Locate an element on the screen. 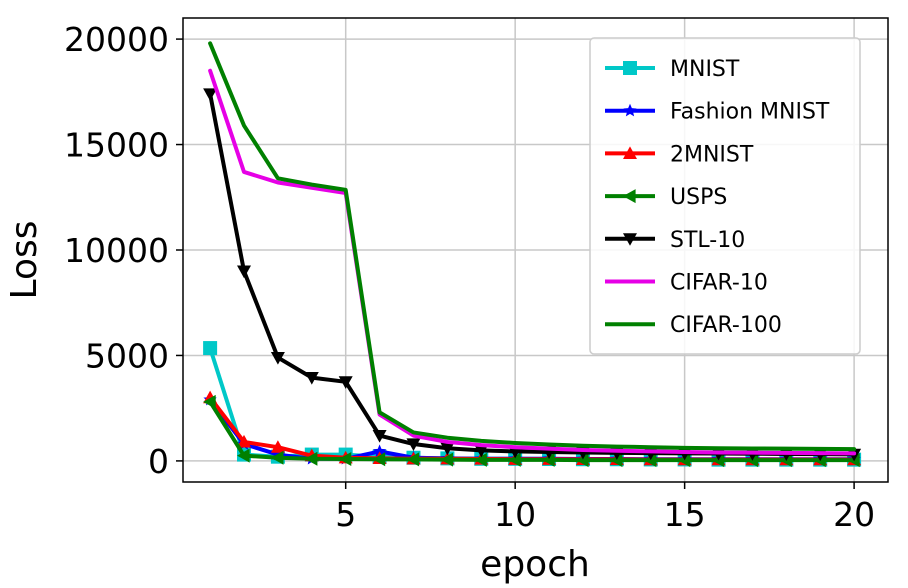 The height and width of the screenshot is (588, 908). y-tick-label: 15000 is located at coordinates (116, 145).